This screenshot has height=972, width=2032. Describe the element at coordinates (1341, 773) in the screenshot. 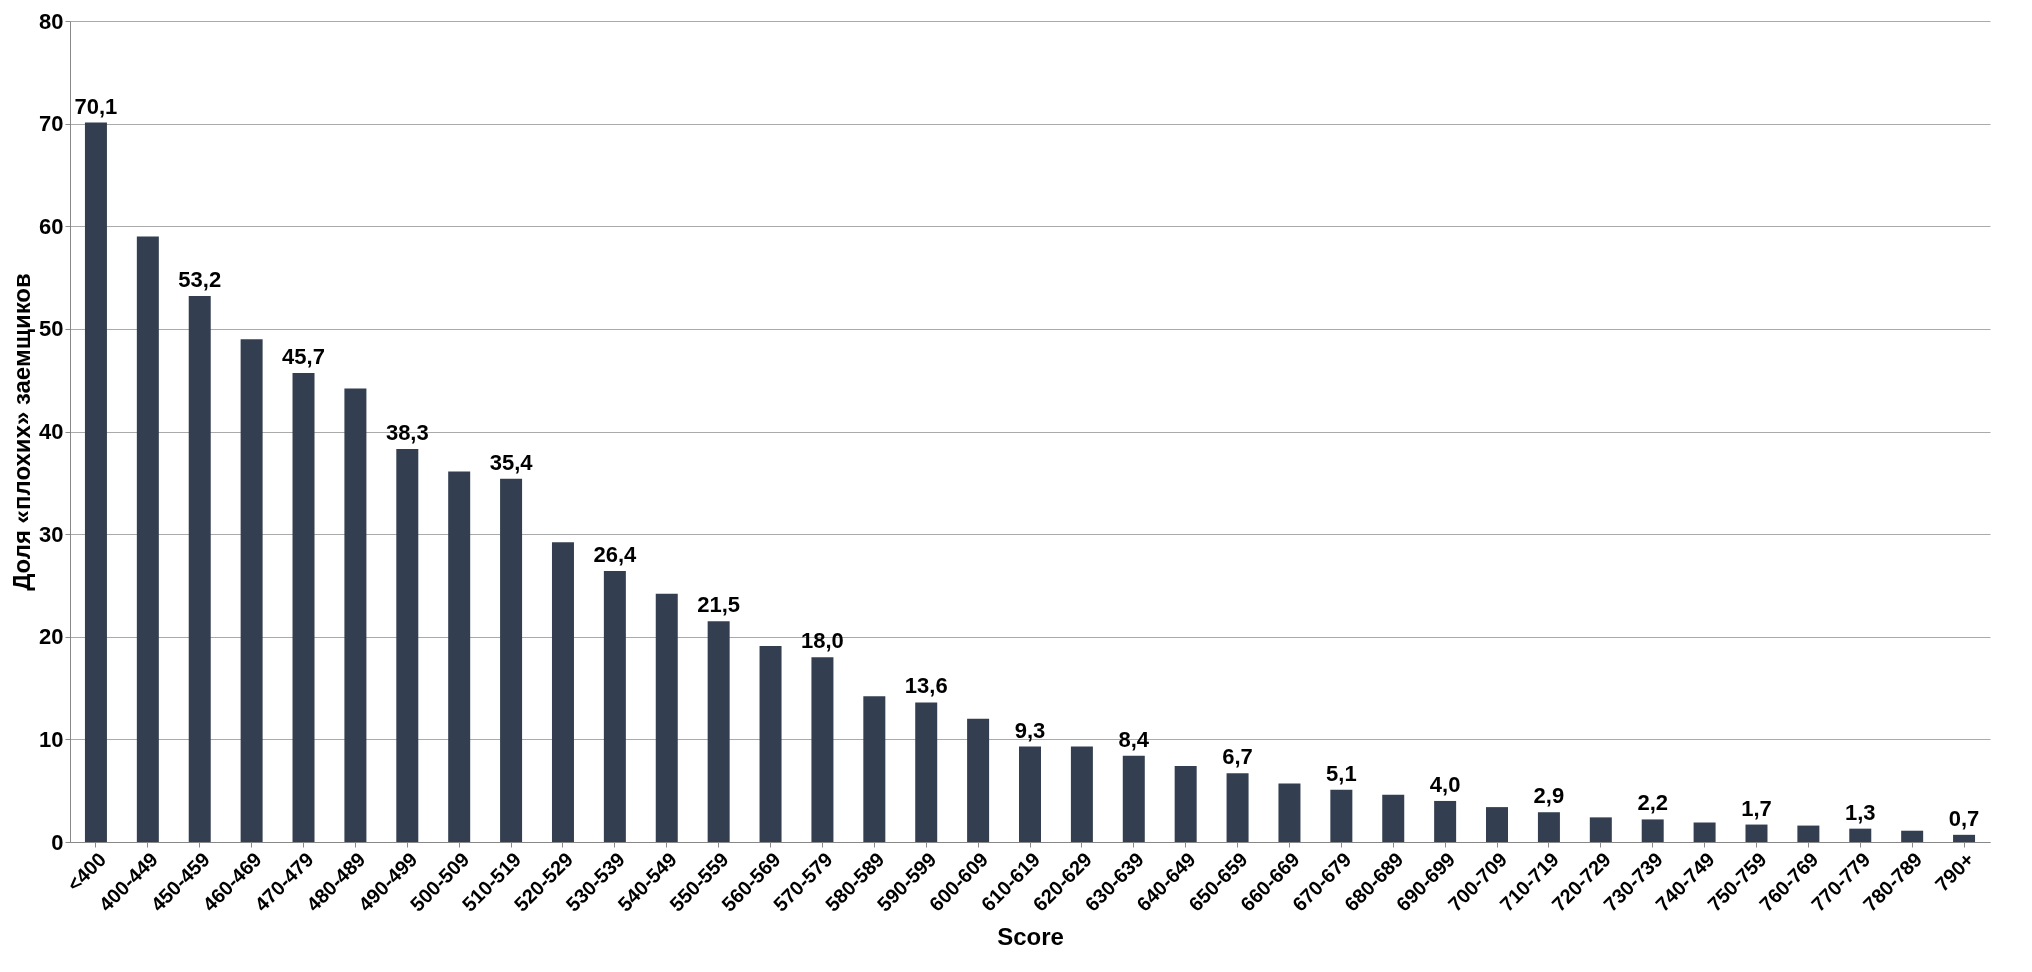

I see `data-label: 5,1` at that location.